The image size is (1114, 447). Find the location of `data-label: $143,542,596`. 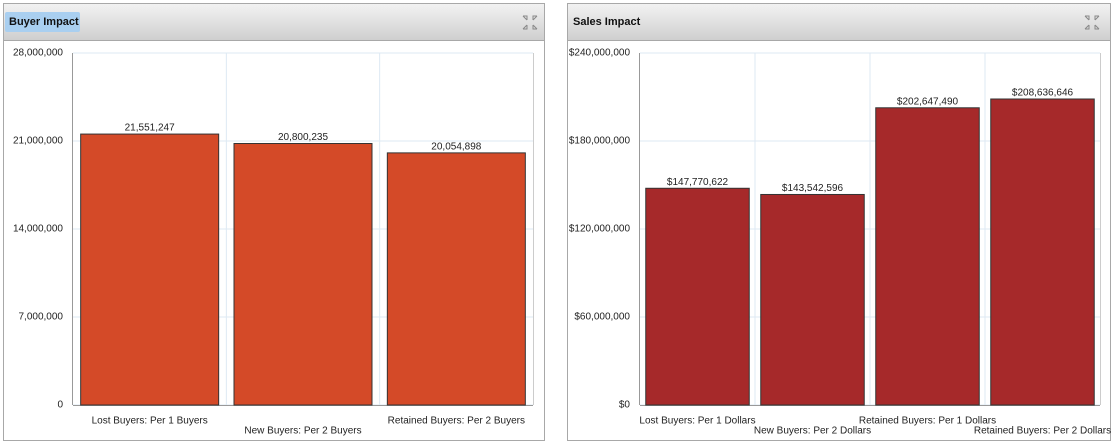

data-label: $143,542,596 is located at coordinates (813, 188).